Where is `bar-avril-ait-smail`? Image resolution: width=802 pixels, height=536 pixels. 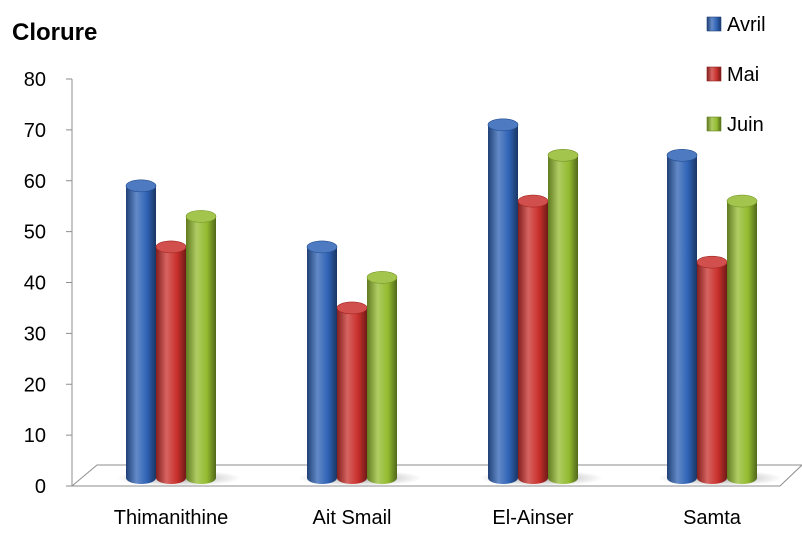 bar-avril-ait-smail is located at coordinates (322, 362).